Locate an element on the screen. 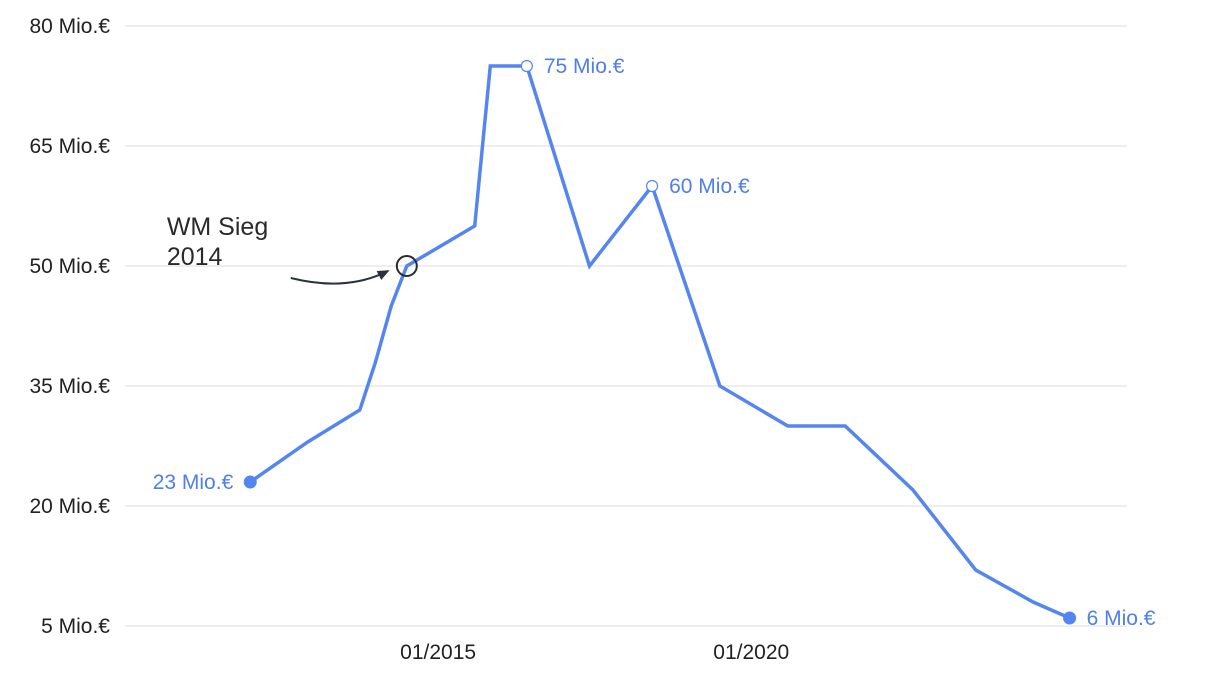 This screenshot has width=1220, height=678. y-tick-label: 20 Mio.€ is located at coordinates (69, 506).